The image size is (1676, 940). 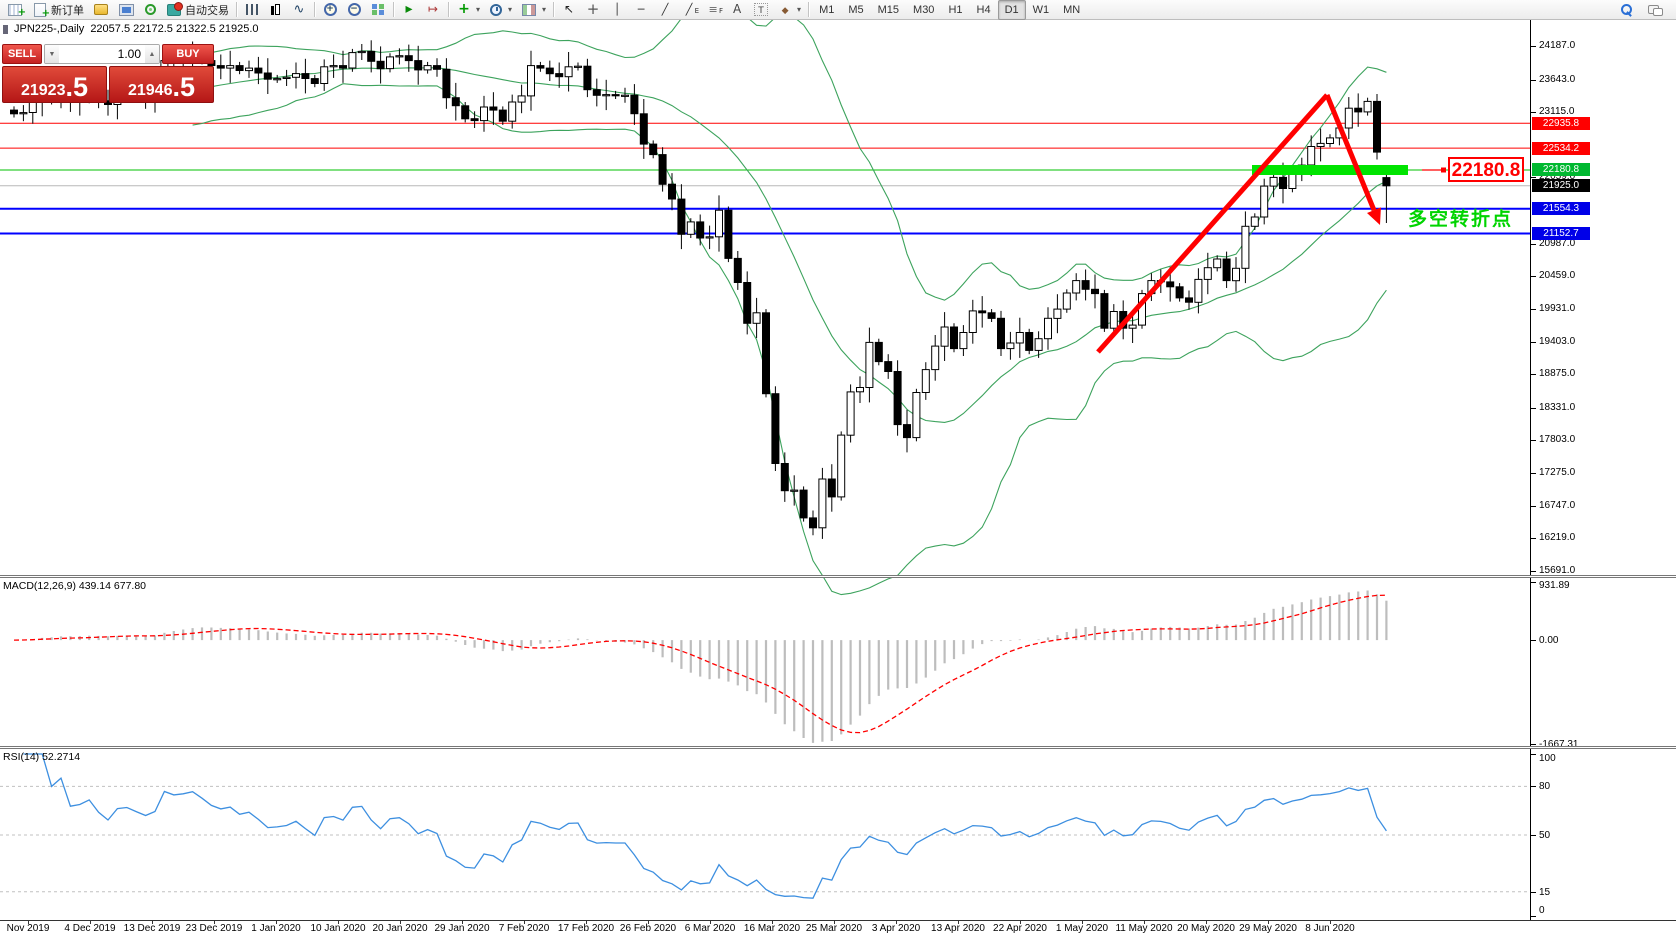 I want to click on volume-up-button: ▲, so click(x=152, y=54).